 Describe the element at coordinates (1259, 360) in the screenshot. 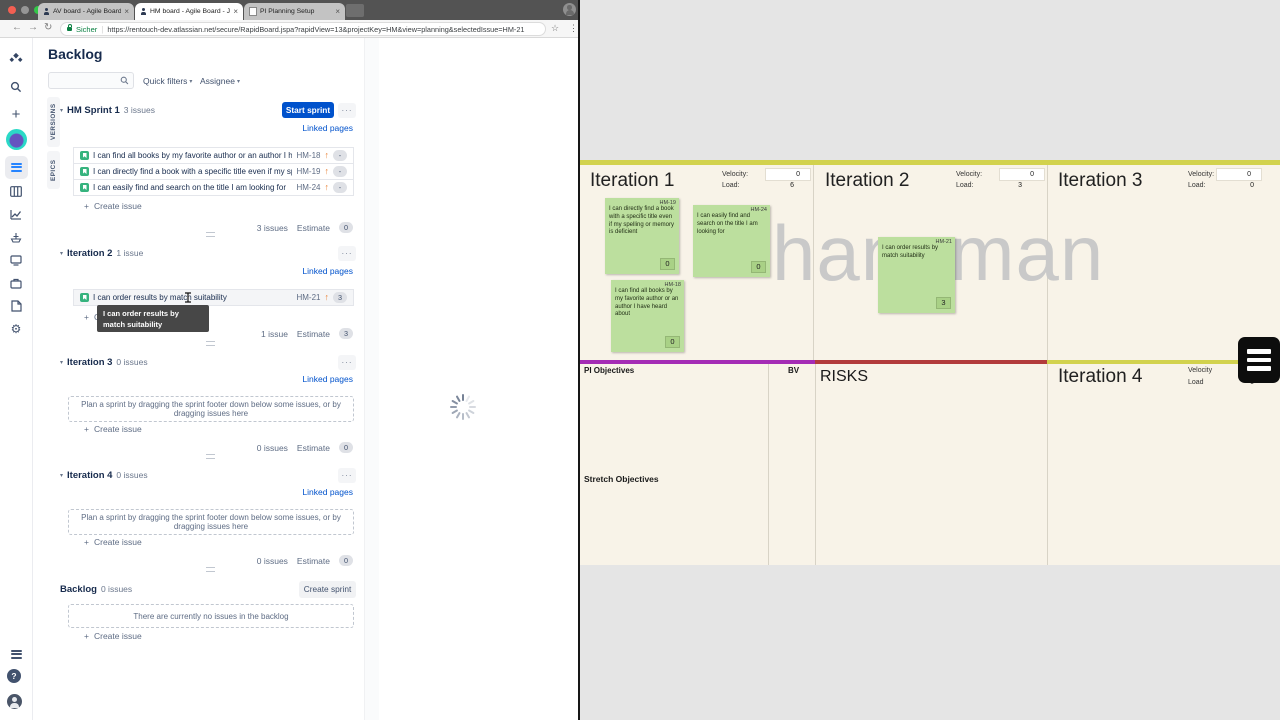

I see `board-menu-hamburger-button` at that location.